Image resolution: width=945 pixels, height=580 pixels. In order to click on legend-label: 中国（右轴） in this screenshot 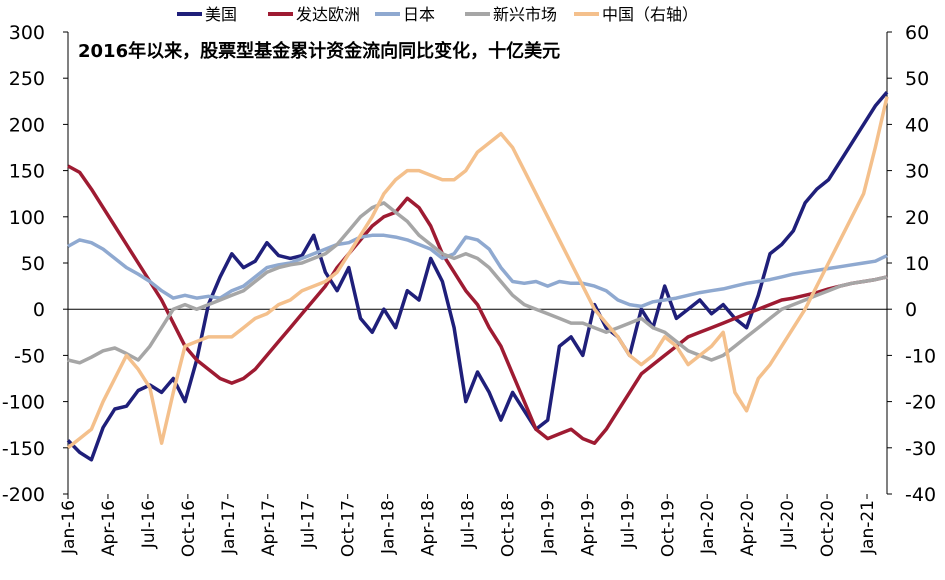, I will do `click(650, 14)`.